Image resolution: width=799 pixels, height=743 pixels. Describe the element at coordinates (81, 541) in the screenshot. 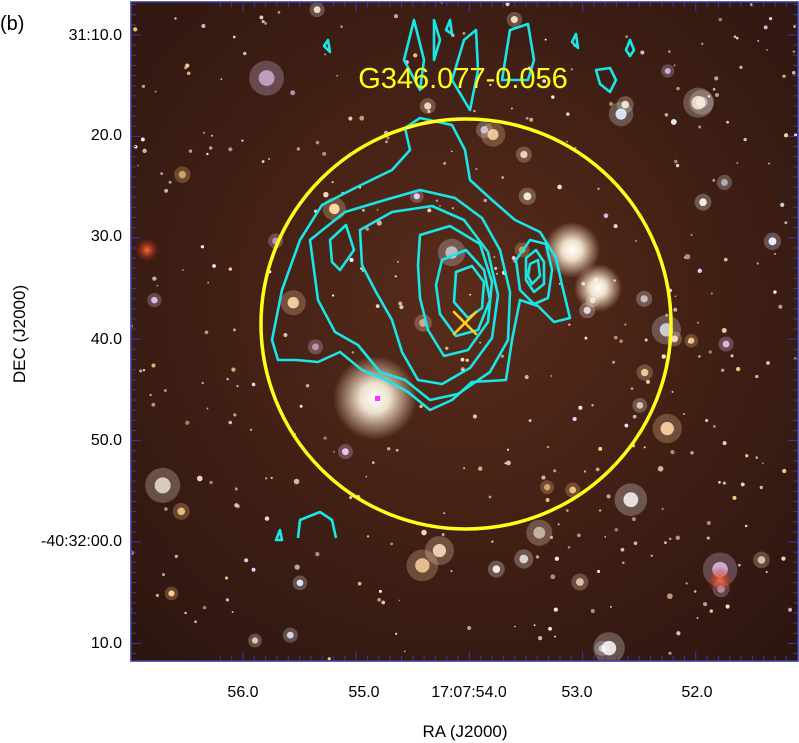

I see `y-tick-label: -40:32:00.0` at that location.